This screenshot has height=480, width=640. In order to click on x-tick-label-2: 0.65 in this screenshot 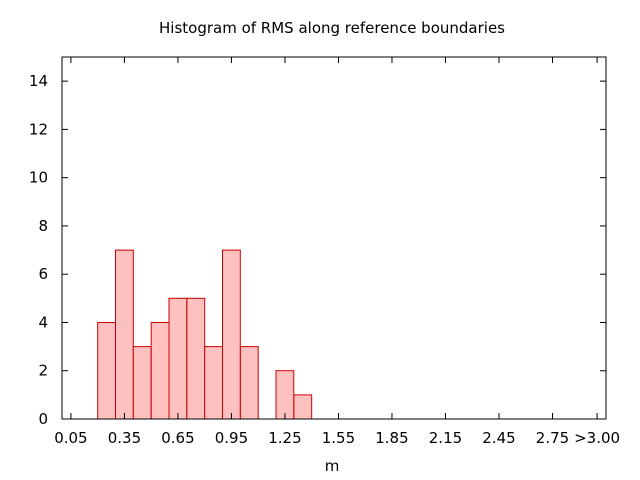, I will do `click(177, 438)`.